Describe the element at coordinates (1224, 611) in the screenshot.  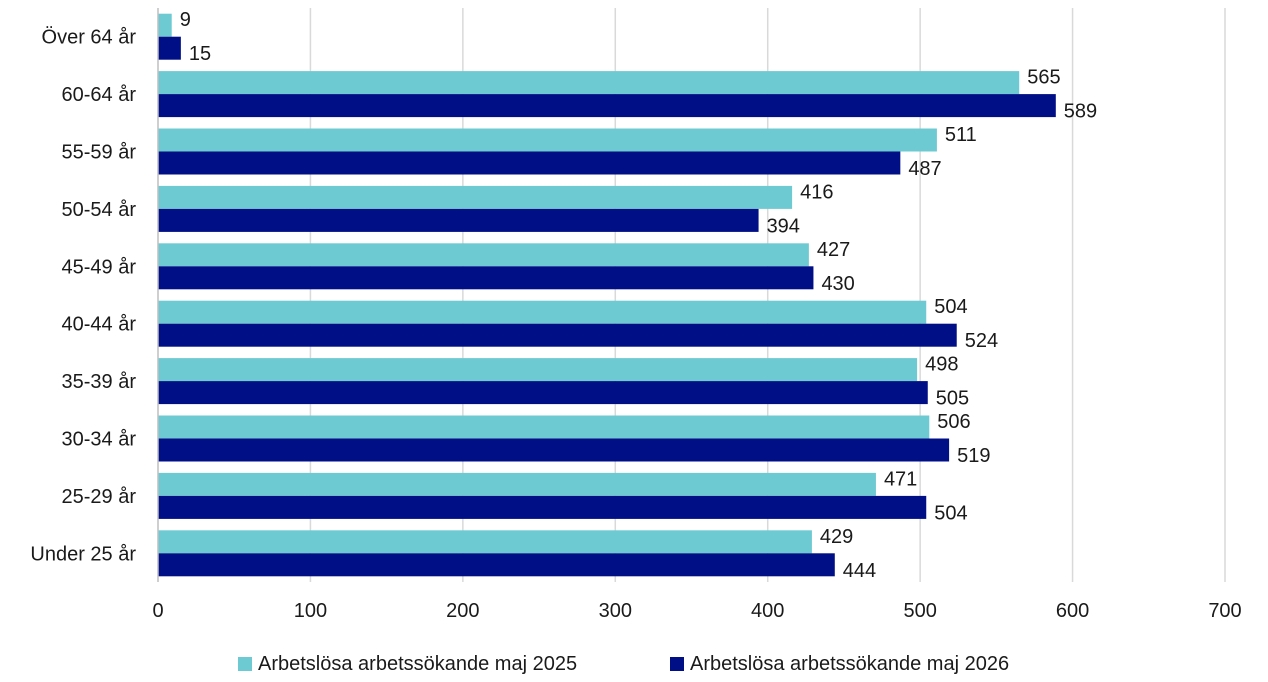
I see `x-tick-label: 700` at that location.